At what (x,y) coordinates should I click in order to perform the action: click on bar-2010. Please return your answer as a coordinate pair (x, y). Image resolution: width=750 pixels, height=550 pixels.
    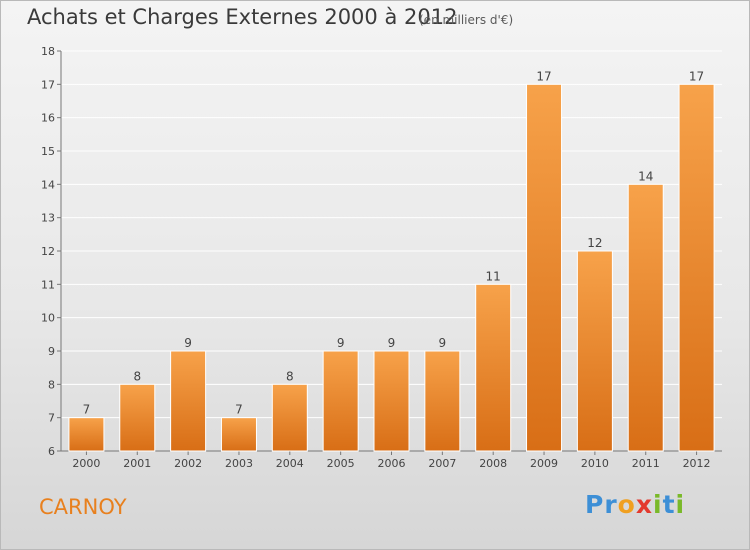
    Looking at the image, I should click on (594, 351).